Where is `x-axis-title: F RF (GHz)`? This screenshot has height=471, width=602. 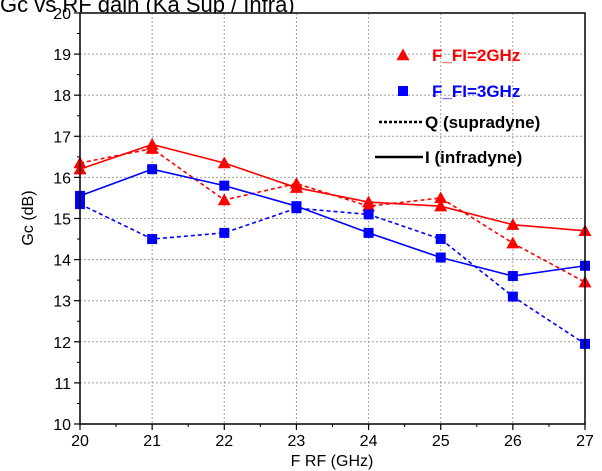 x-axis-title: F RF (GHz) is located at coordinates (332, 461).